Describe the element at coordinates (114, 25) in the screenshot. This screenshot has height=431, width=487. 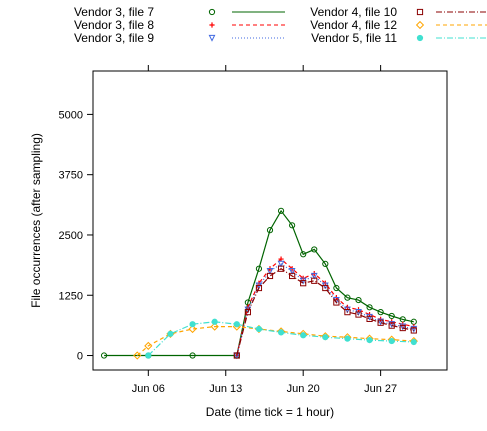
I see `legend-label: Vendor 3, file 8` at that location.